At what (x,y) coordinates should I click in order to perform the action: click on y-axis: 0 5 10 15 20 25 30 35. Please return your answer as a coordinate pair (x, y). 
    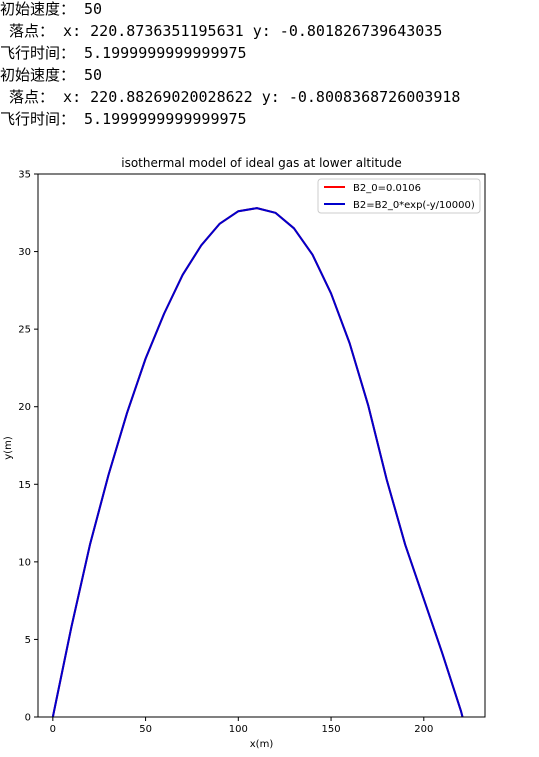
    Looking at the image, I should click on (28, 447).